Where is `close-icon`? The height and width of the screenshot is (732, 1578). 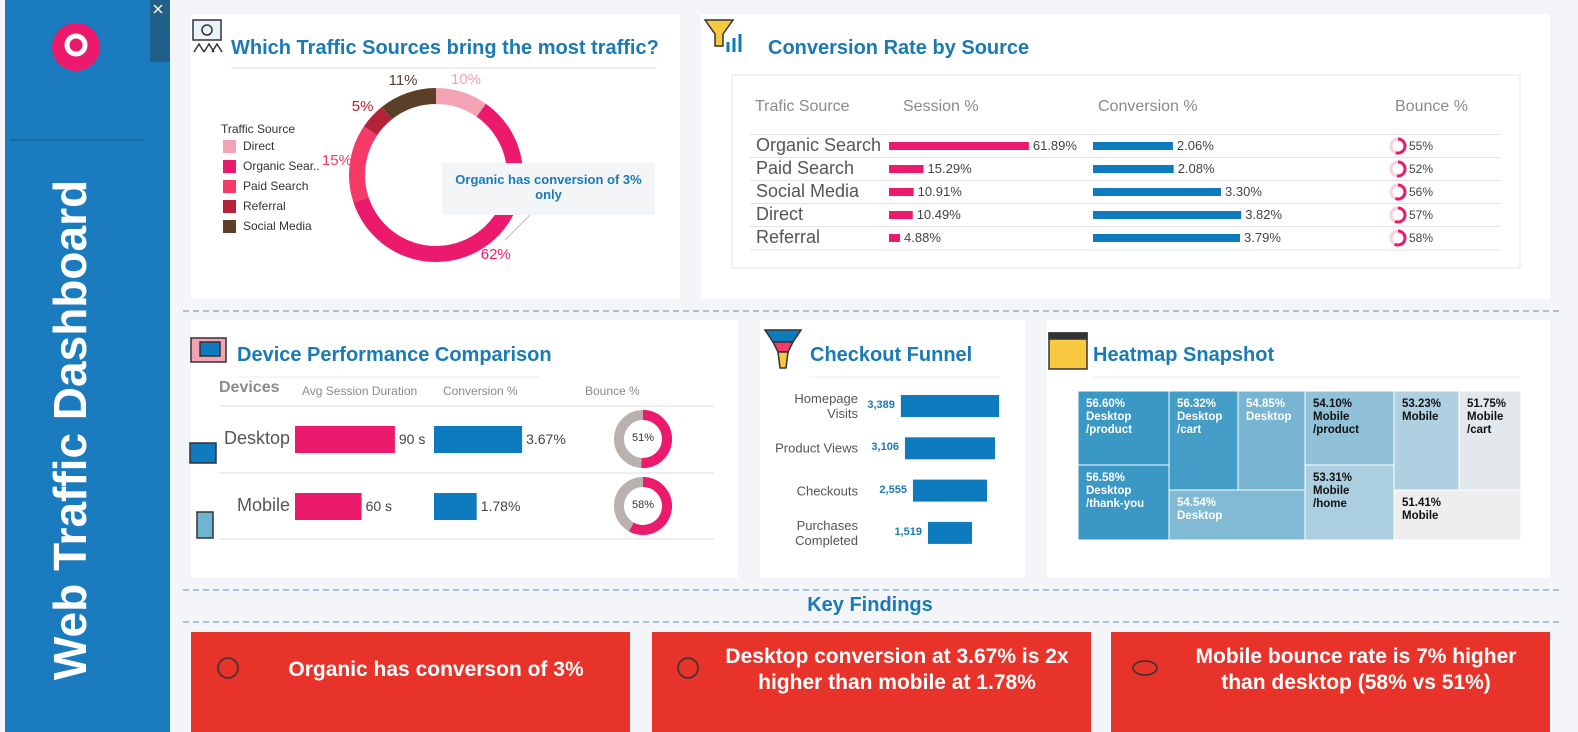 close-icon is located at coordinates (158, 9).